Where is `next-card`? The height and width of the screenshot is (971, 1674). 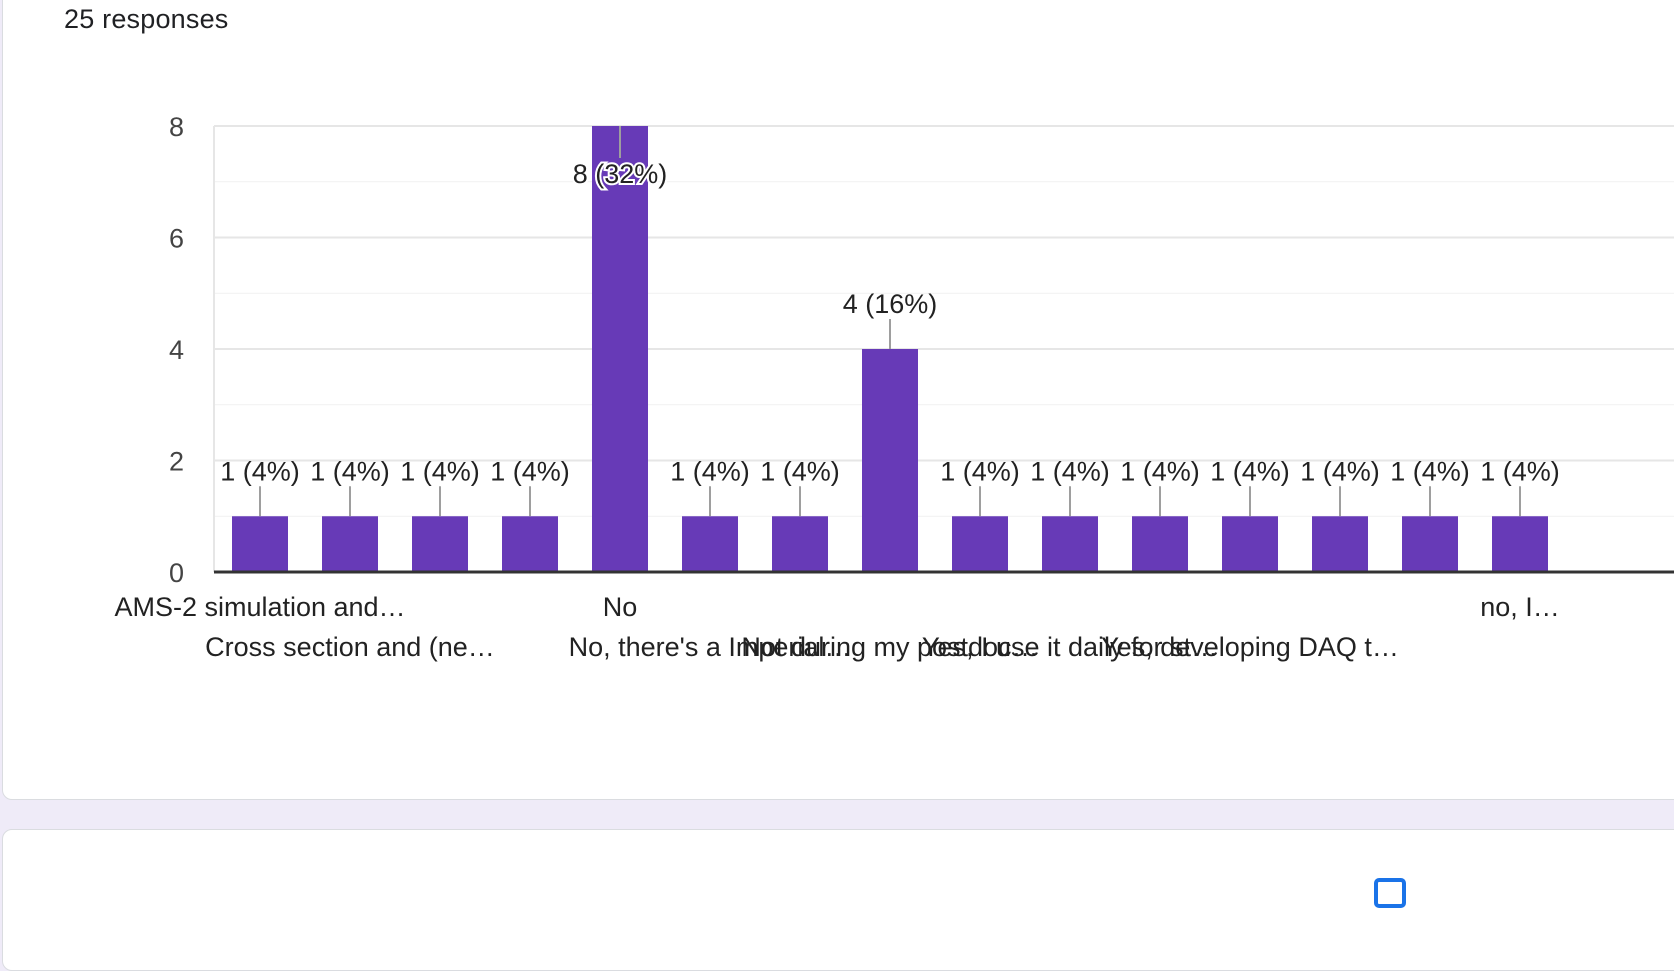 next-card is located at coordinates (838, 900).